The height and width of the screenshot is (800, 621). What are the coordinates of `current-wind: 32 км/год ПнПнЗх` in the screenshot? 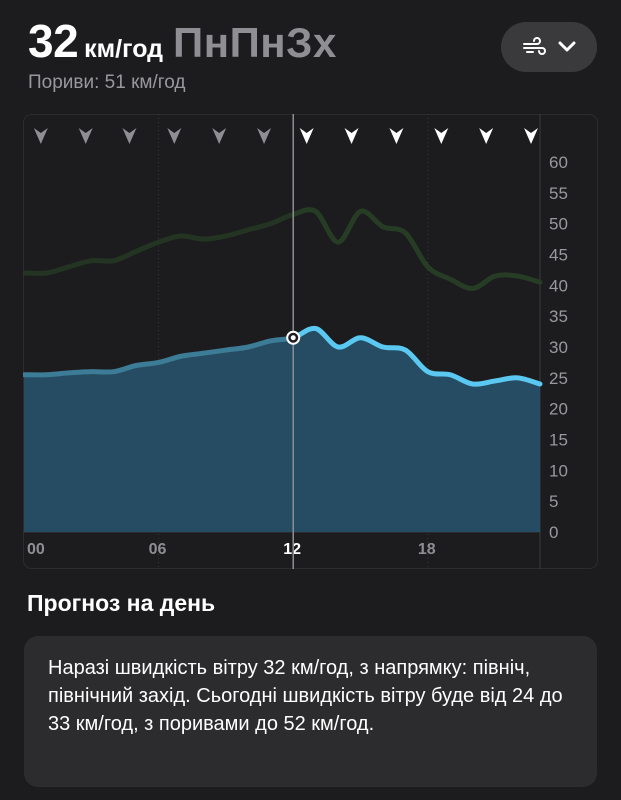 It's located at (318, 41).